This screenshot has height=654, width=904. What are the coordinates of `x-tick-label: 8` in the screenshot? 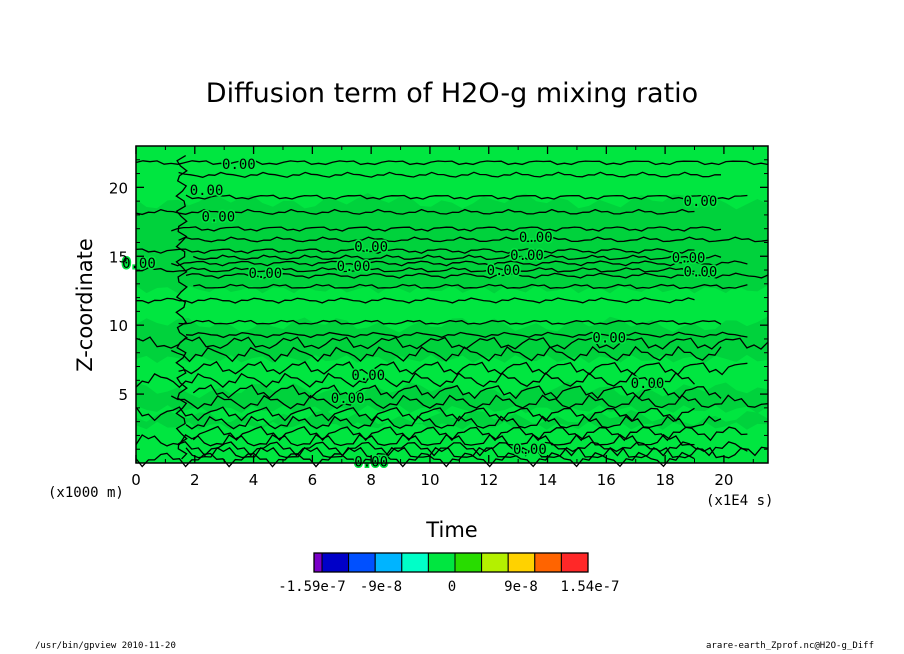 It's located at (371, 480).